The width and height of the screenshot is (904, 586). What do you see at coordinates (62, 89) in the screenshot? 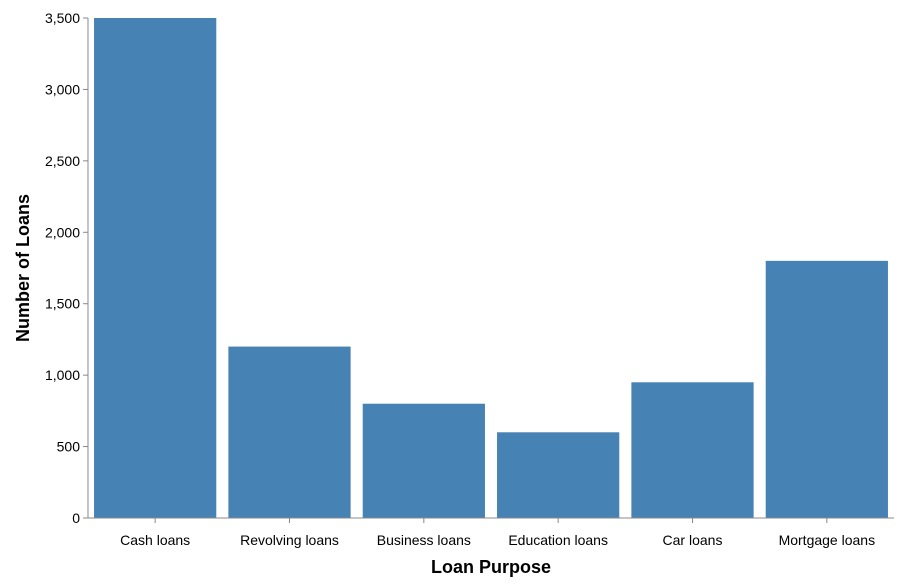
I see `y-tick-label: 3,000` at bounding box center [62, 89].